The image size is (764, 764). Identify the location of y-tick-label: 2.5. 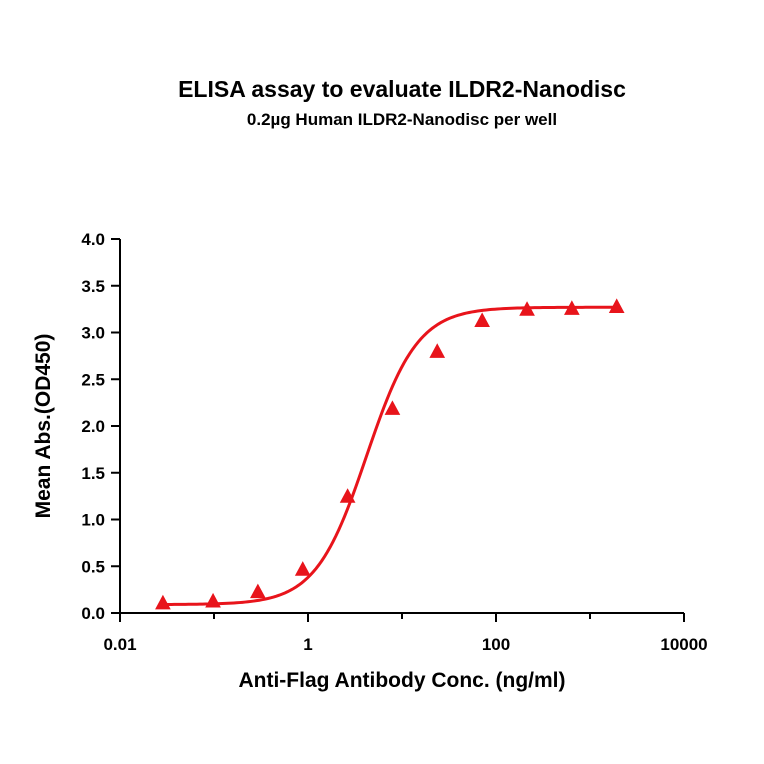
(93, 379).